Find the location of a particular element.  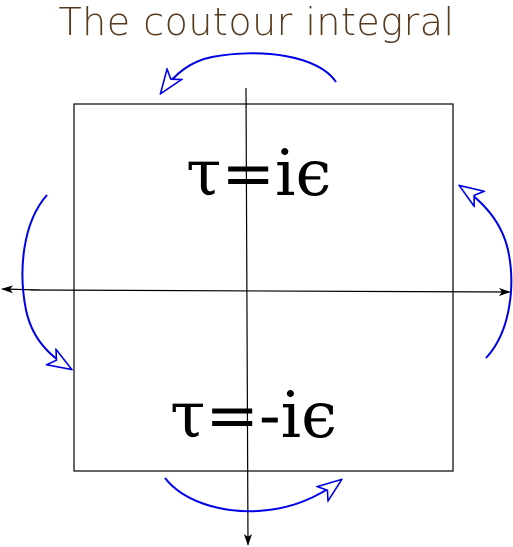

upper-pole-label: τ=iϵ is located at coordinates (258, 174).